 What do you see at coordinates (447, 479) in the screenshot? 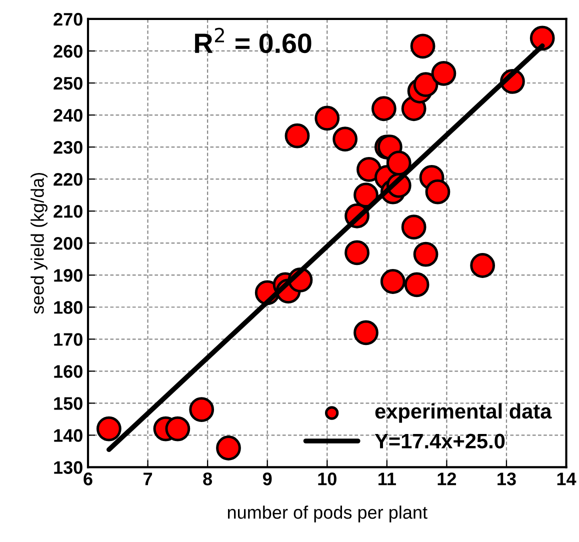
I see `x-tick-label: 12` at bounding box center [447, 479].